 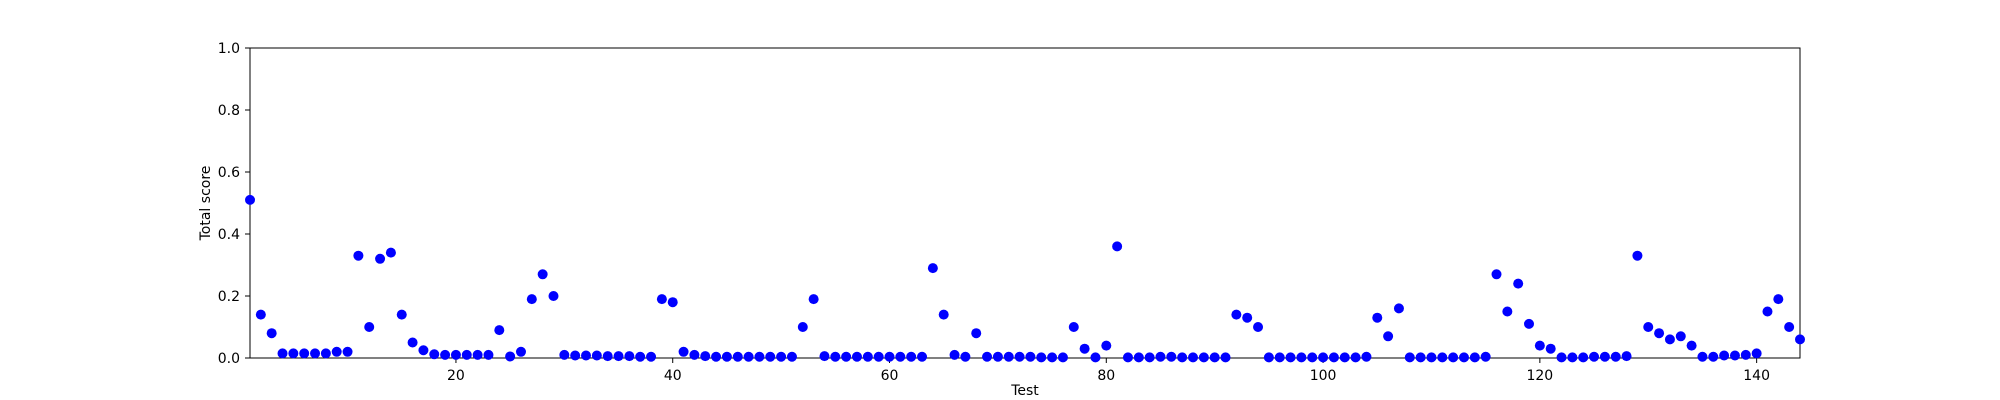 What do you see at coordinates (229, 297) in the screenshot?
I see `y-tick-label: 0.2` at bounding box center [229, 297].